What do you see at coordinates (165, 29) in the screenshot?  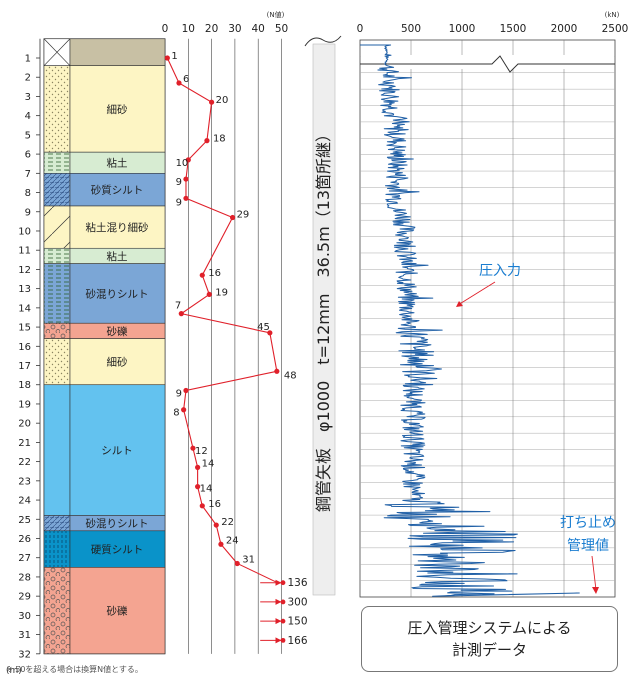 I see `n-tick-label: 0` at bounding box center [165, 29].